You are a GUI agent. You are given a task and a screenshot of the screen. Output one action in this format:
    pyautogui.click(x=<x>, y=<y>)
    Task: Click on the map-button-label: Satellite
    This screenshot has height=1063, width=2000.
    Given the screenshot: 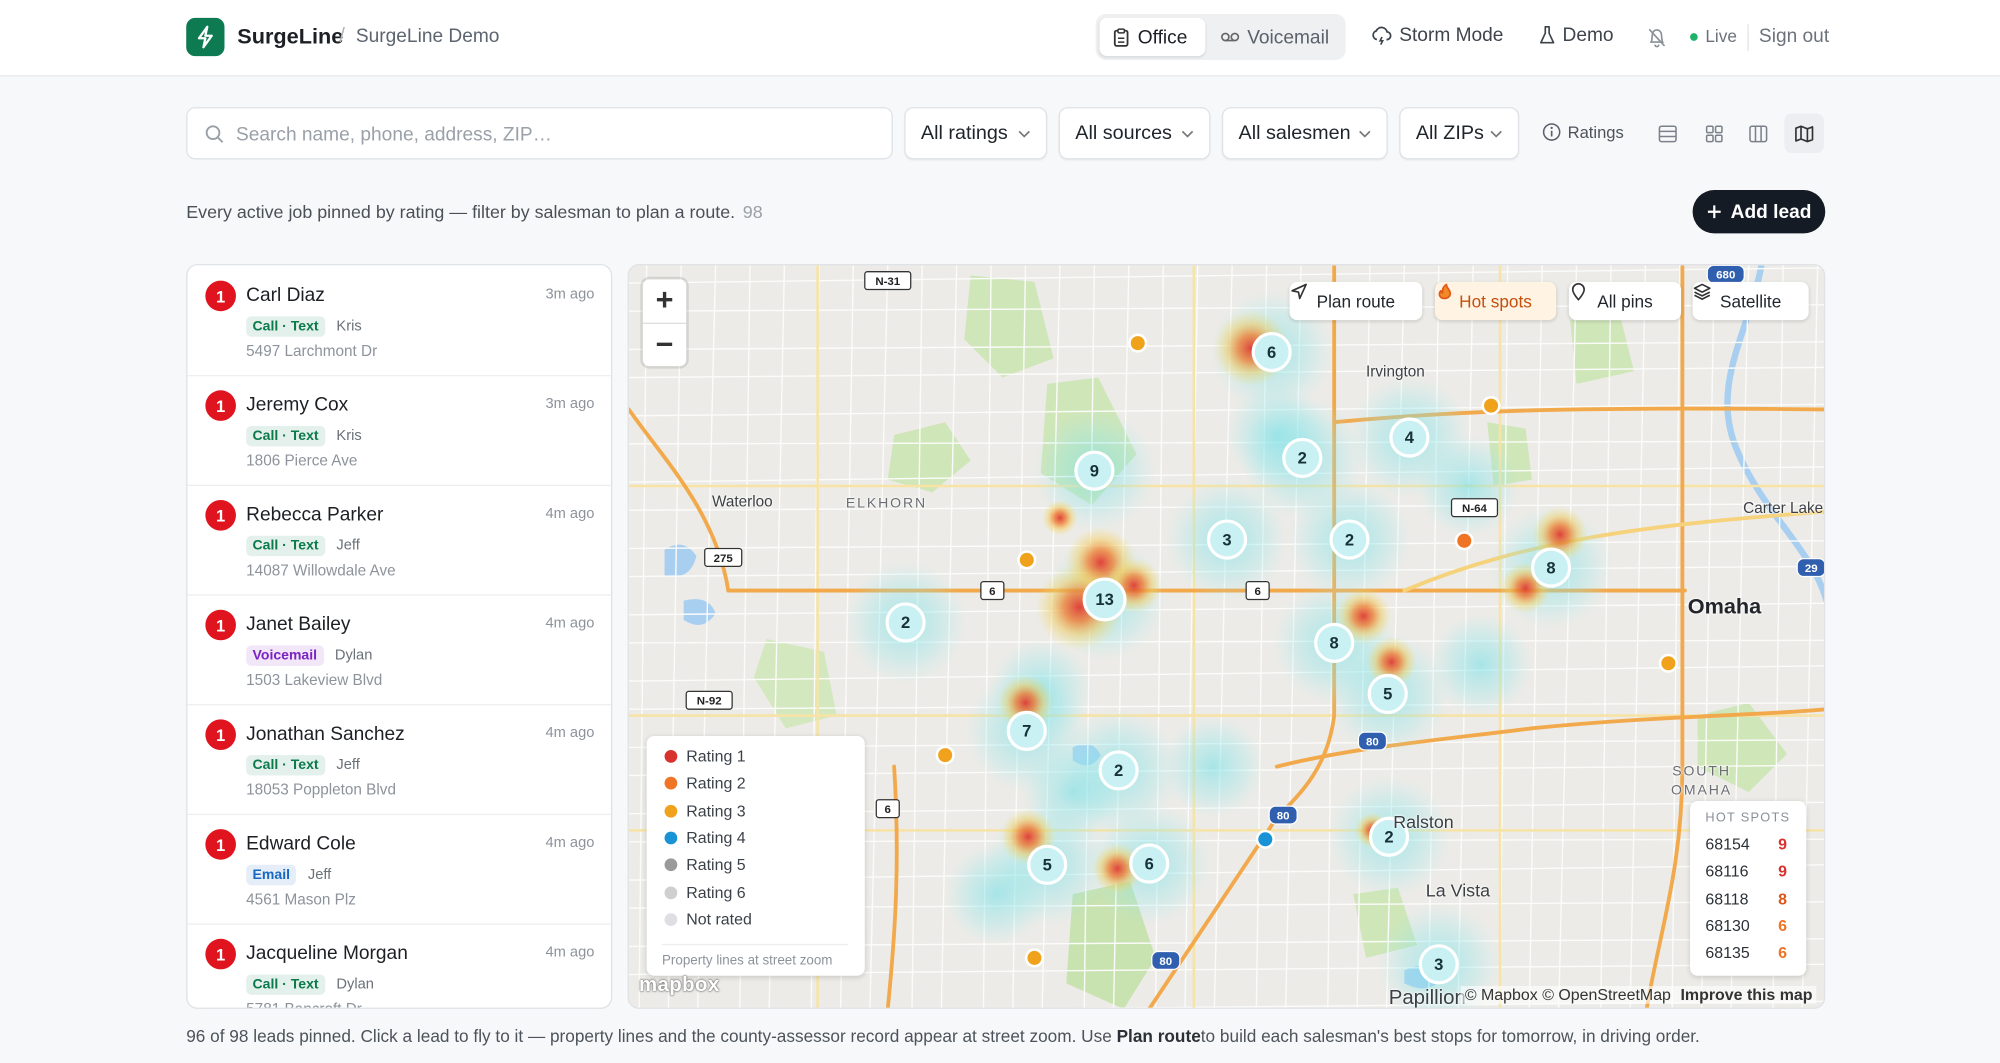 What is the action you would take?
    pyautogui.click(x=1751, y=301)
    